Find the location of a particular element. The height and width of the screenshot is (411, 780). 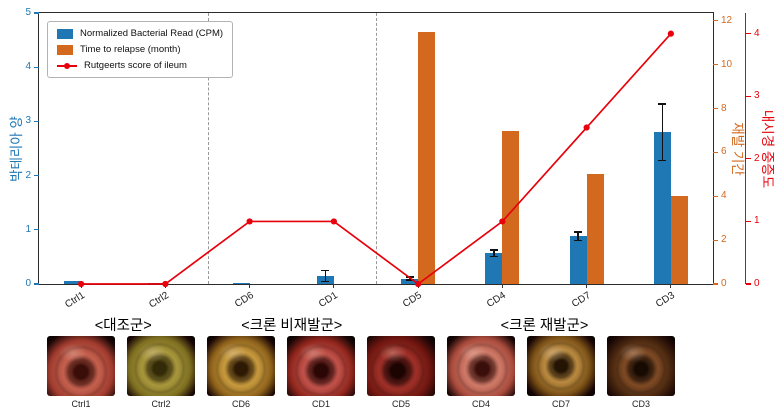

y-tick-label-orange-10: 10 is located at coordinates (727, 64).